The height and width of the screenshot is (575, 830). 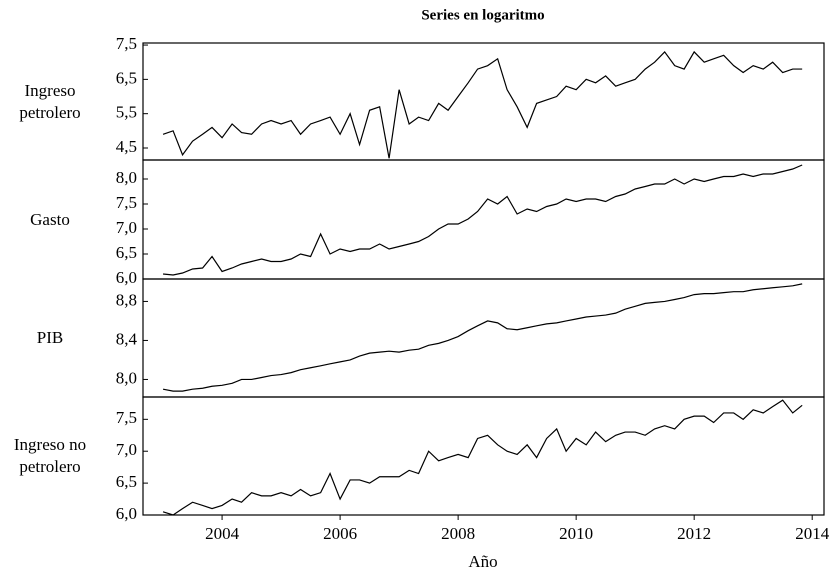 What do you see at coordinates (50, 337) in the screenshot?
I see `panel-label: PIB` at bounding box center [50, 337].